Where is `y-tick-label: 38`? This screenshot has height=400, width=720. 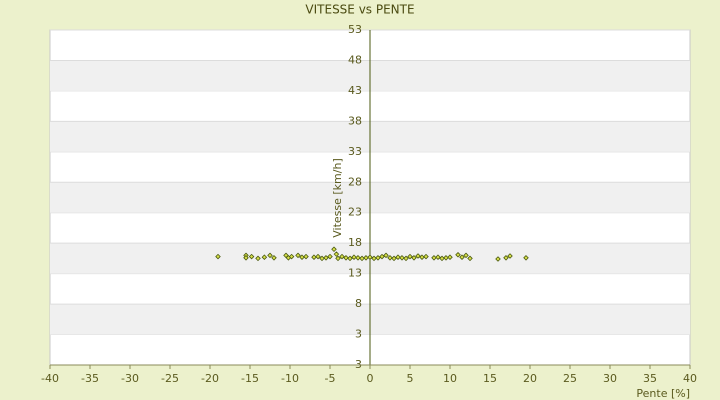
y-tick-label: 38 is located at coordinates (355, 120).